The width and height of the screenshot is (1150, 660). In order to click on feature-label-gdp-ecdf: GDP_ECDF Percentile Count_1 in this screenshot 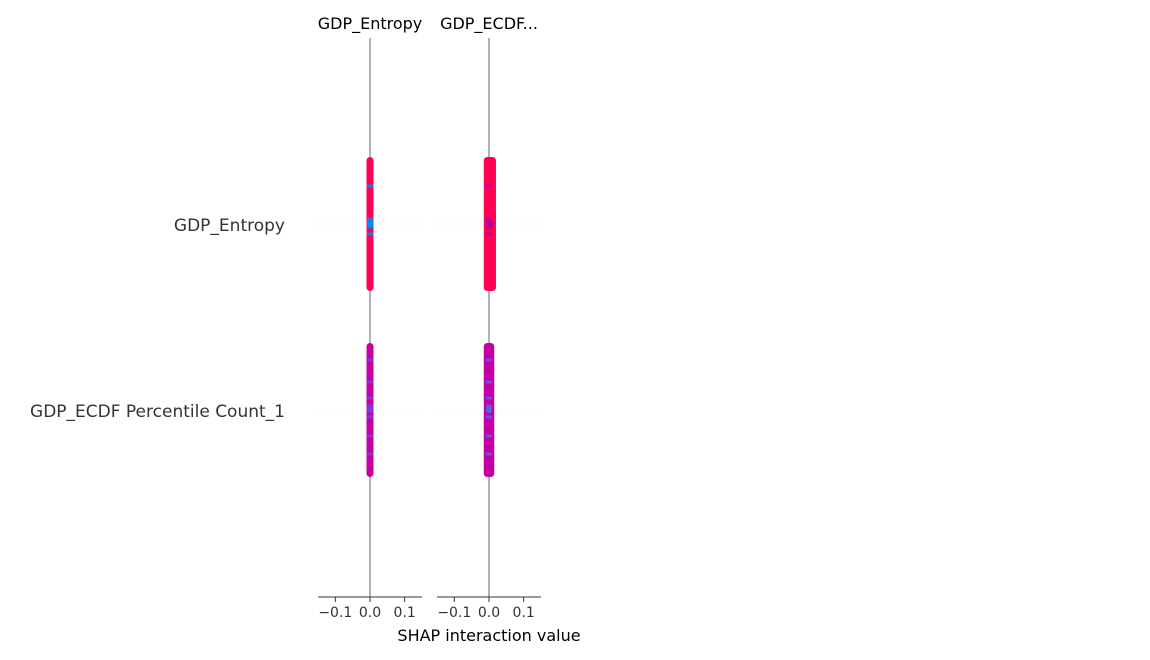, I will do `click(157, 412)`.